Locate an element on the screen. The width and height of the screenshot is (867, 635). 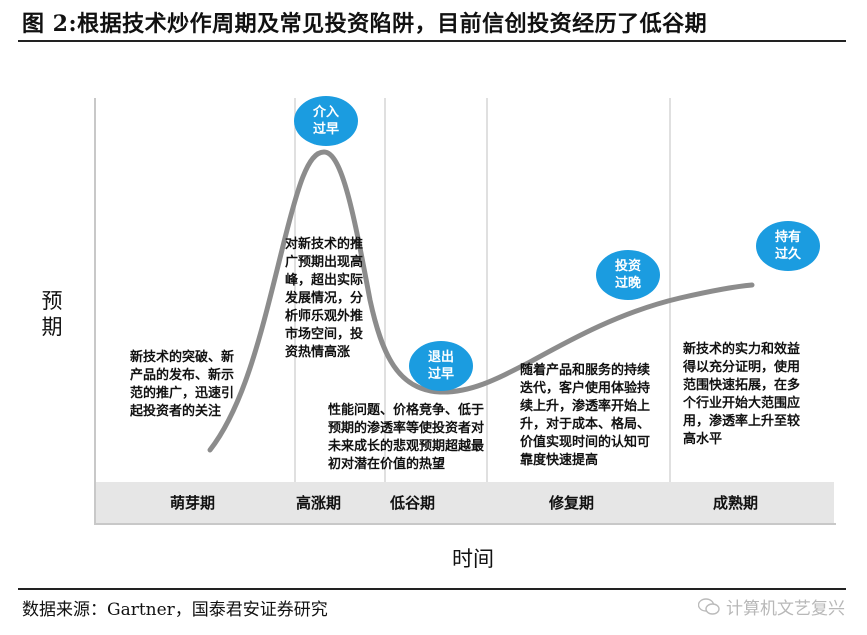
bubble-invest-too-late: 投资 过晚 is located at coordinates (628, 275).